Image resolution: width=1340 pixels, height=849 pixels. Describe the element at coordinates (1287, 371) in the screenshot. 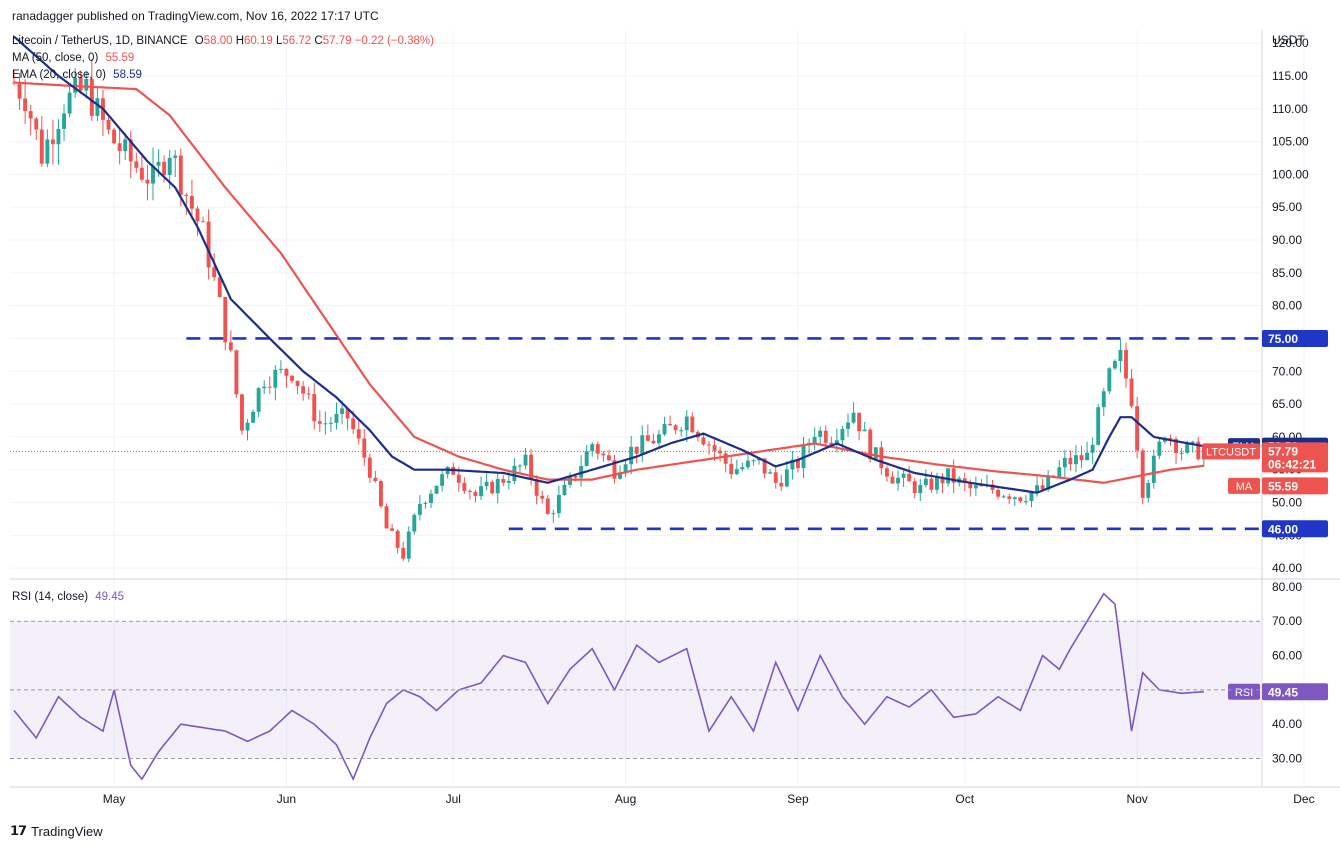

I see `price-tick-label: 70.00` at that location.